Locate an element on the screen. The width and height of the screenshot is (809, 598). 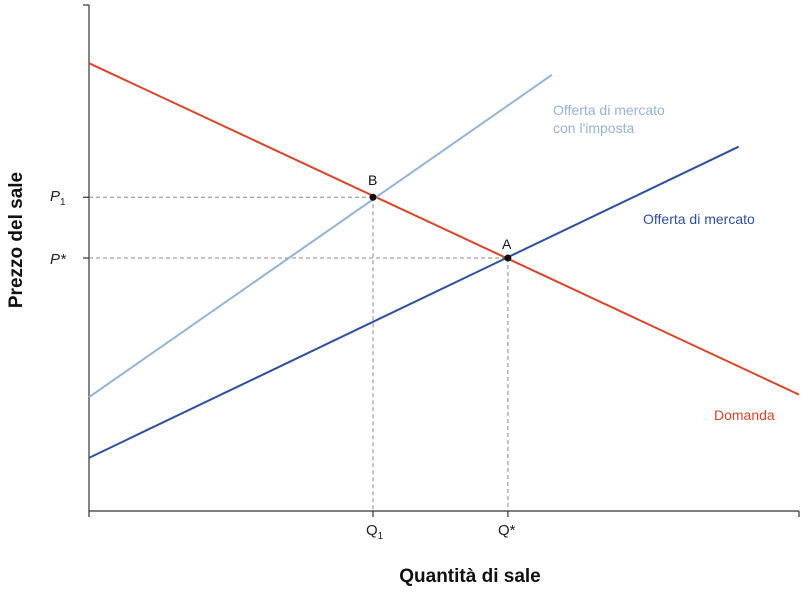
demand-label: Domanda is located at coordinates (744, 415).